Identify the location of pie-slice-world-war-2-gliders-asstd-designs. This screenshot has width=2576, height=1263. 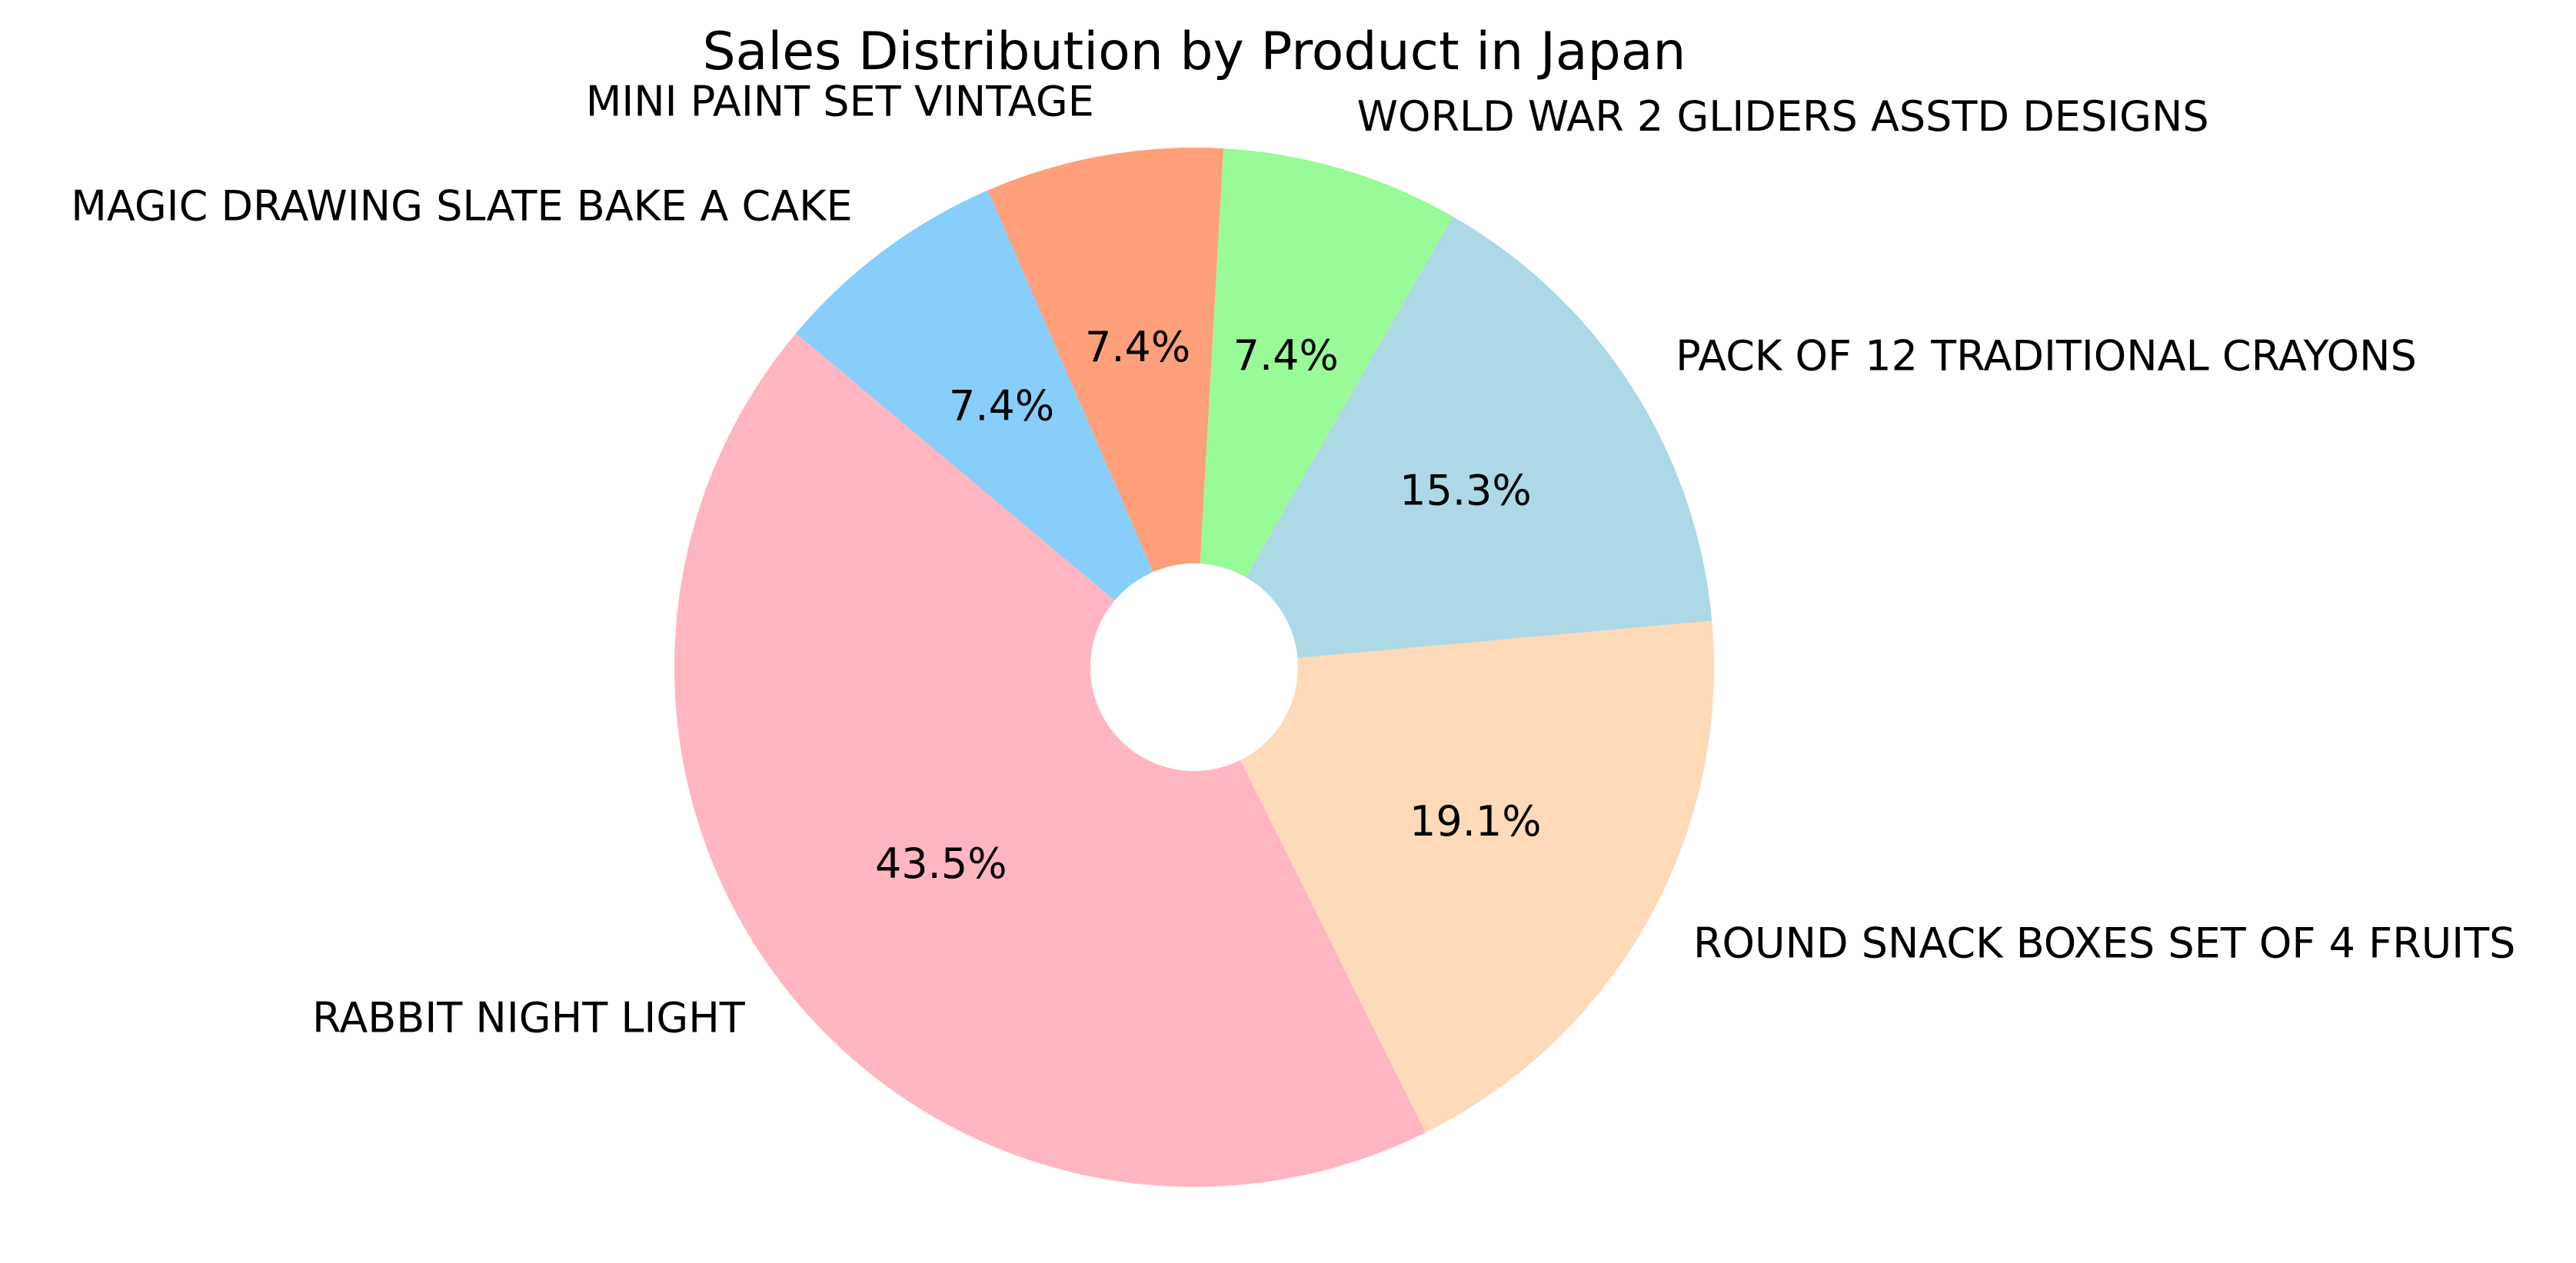
(1323, 407).